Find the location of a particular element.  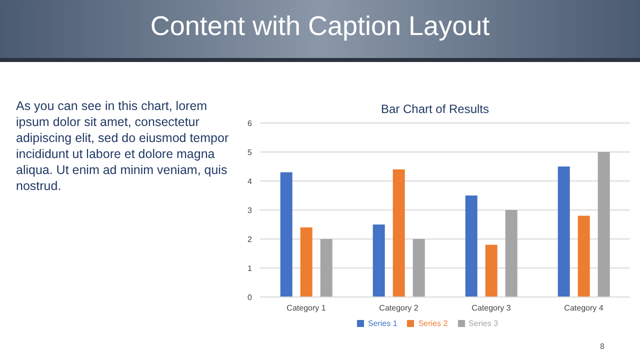

y-tick-label: 1 is located at coordinates (250, 268).